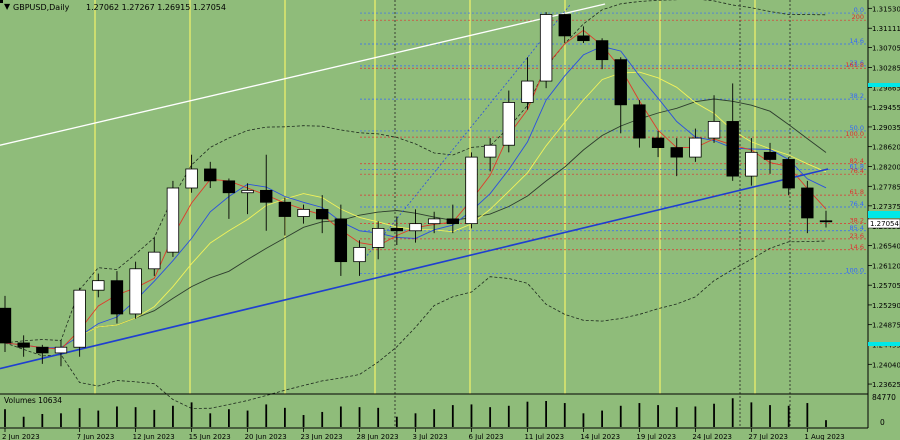 This screenshot has height=440, width=900. What do you see at coordinates (859, 10) in the screenshot?
I see `fib-level-label: 0.0` at bounding box center [859, 10].